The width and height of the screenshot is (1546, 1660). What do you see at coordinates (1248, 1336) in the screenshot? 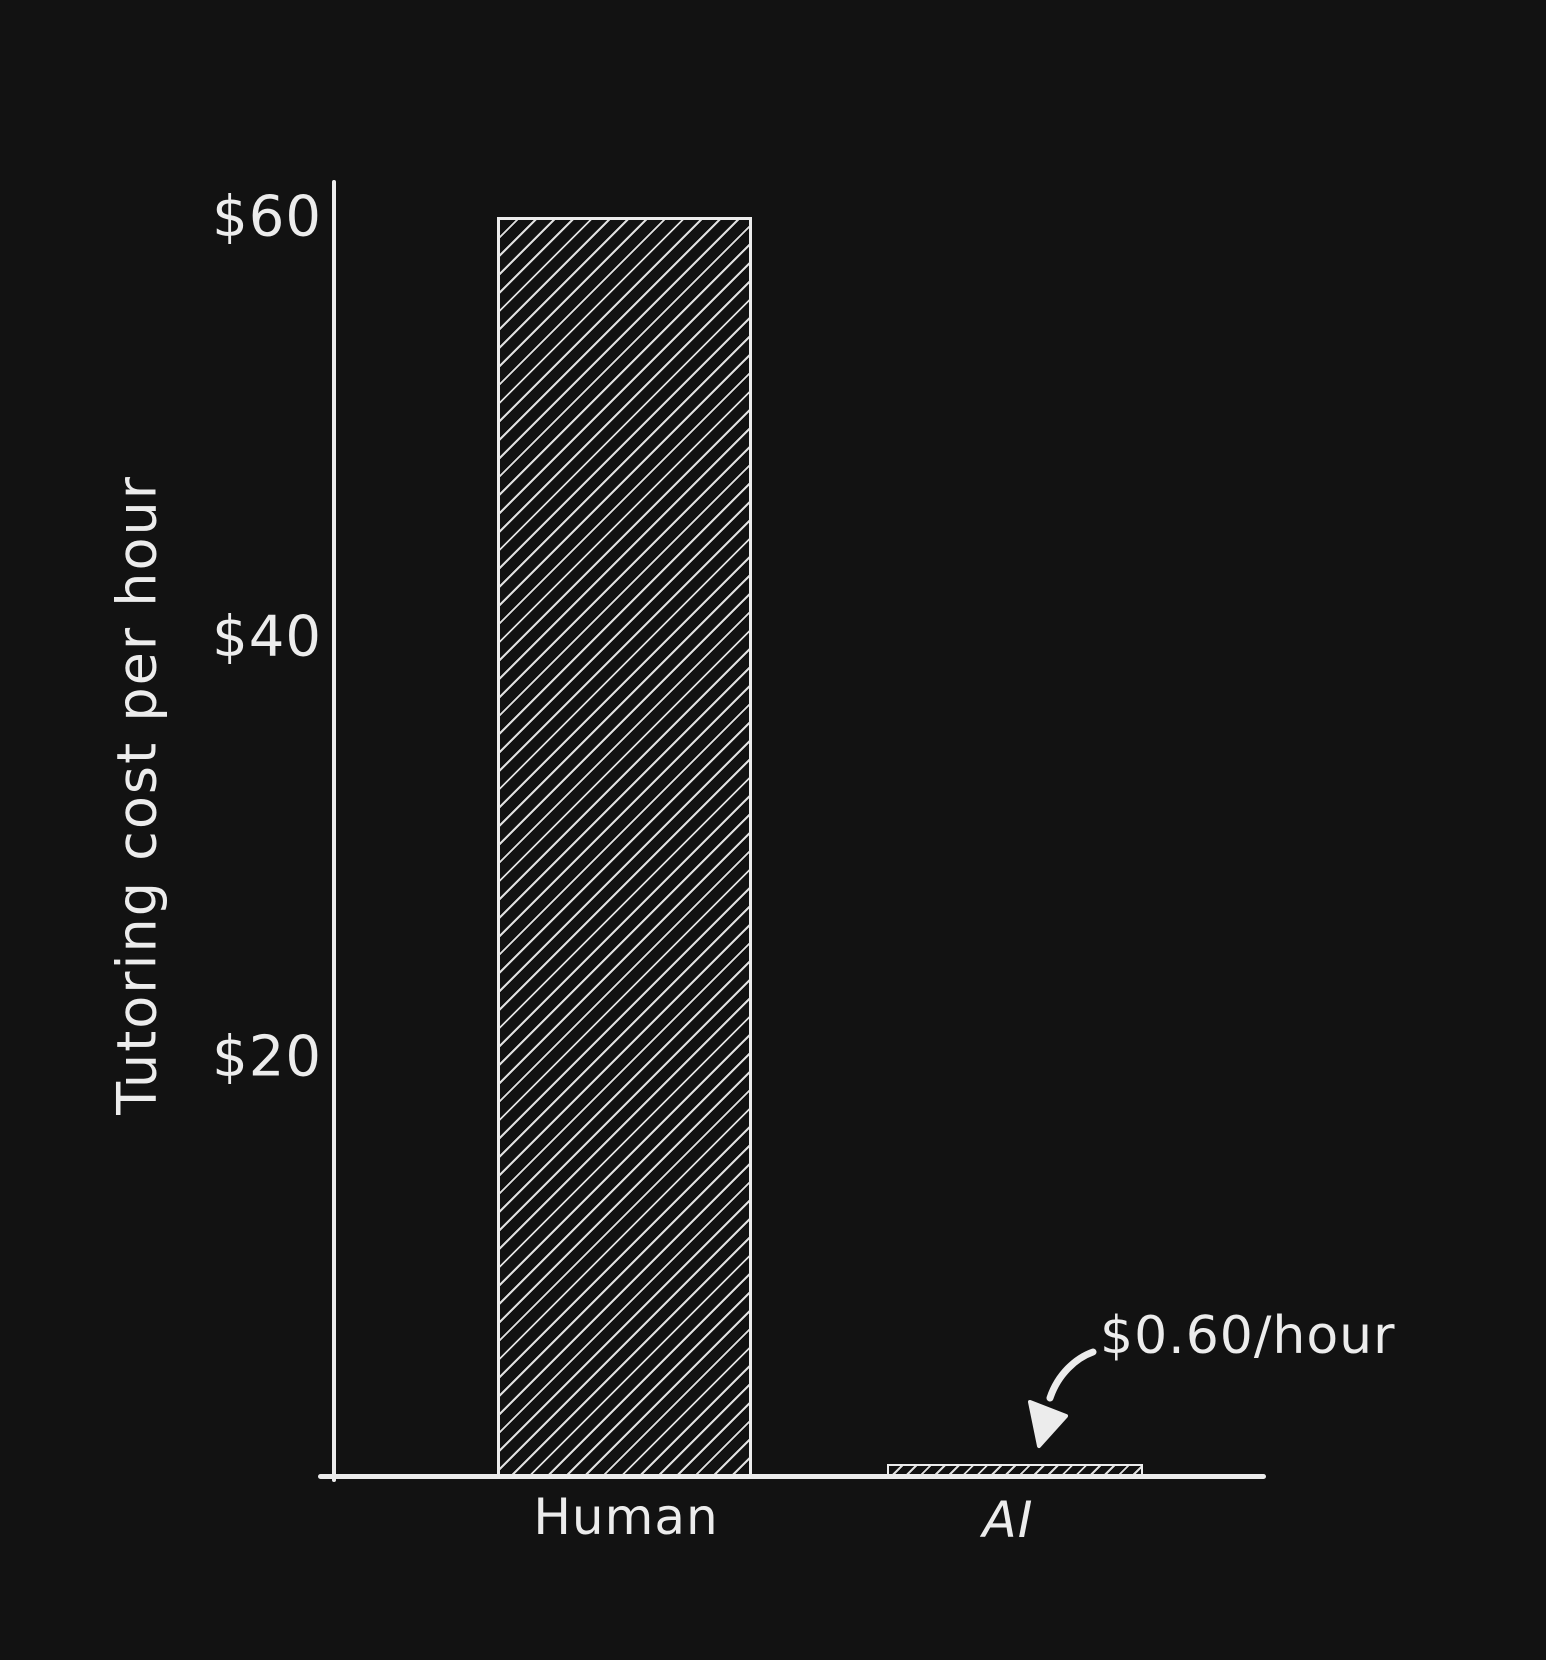
I see `annotation-label: $0.60/hour` at bounding box center [1248, 1336].